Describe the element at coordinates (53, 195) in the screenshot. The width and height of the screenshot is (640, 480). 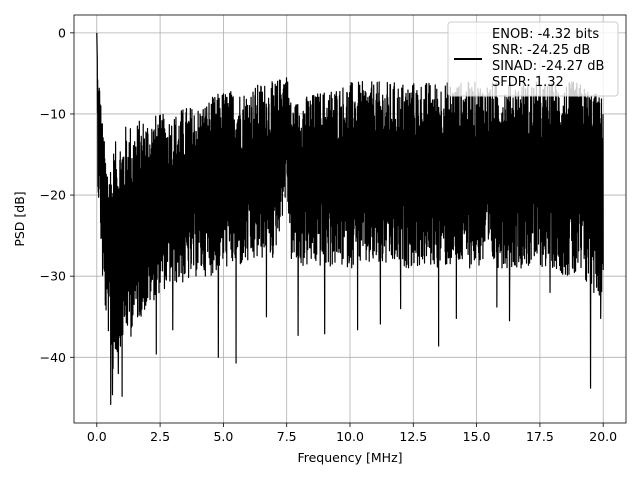
I see `y-tick-label: −20` at that location.